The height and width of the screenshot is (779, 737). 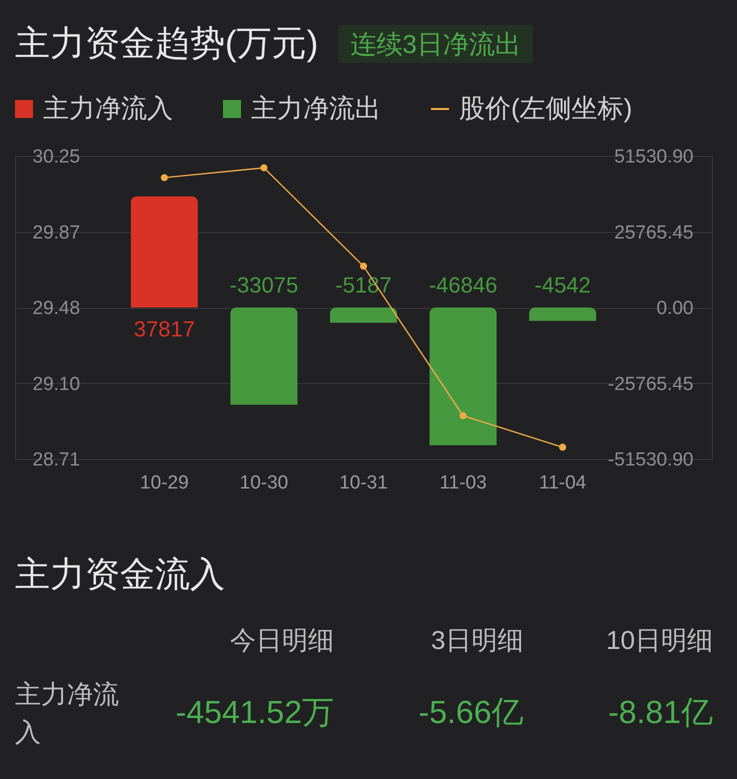 I want to click on data-label: -46846, so click(x=463, y=285).